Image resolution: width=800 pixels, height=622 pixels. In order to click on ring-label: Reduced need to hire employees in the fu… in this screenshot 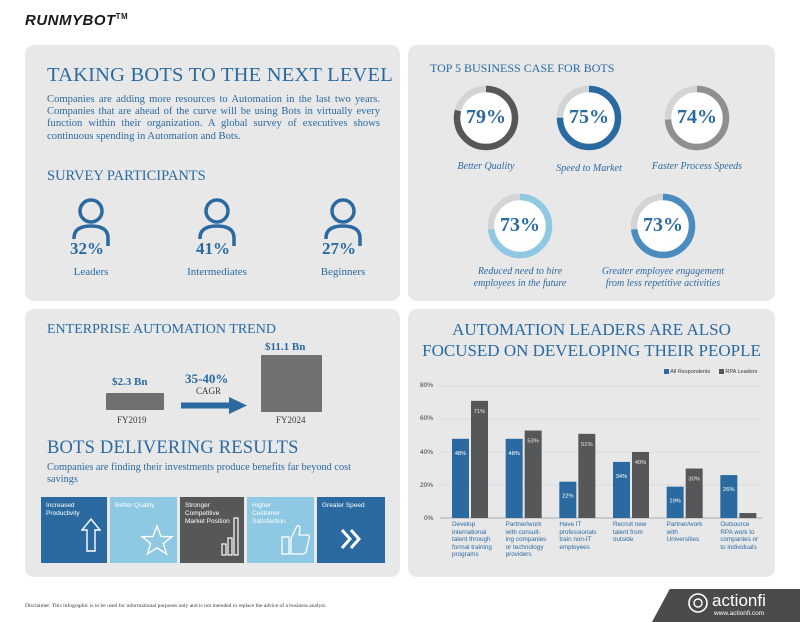, I will do `click(520, 277)`.